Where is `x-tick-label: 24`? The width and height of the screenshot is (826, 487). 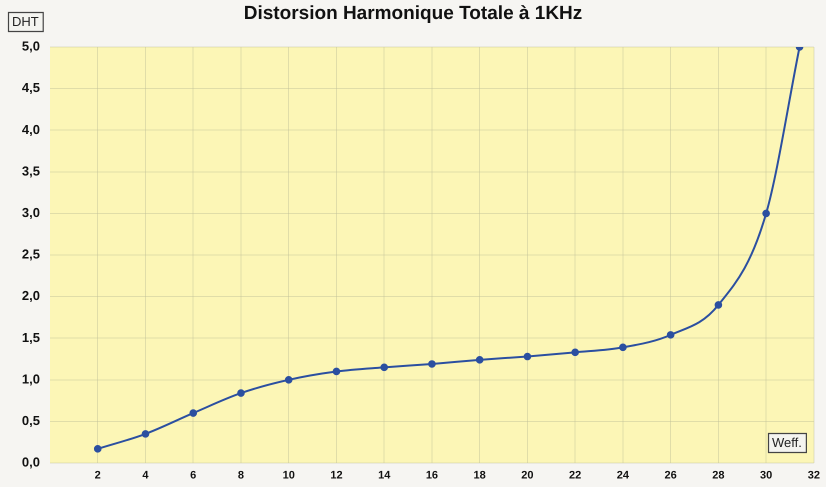 x-tick-label: 24 is located at coordinates (623, 476).